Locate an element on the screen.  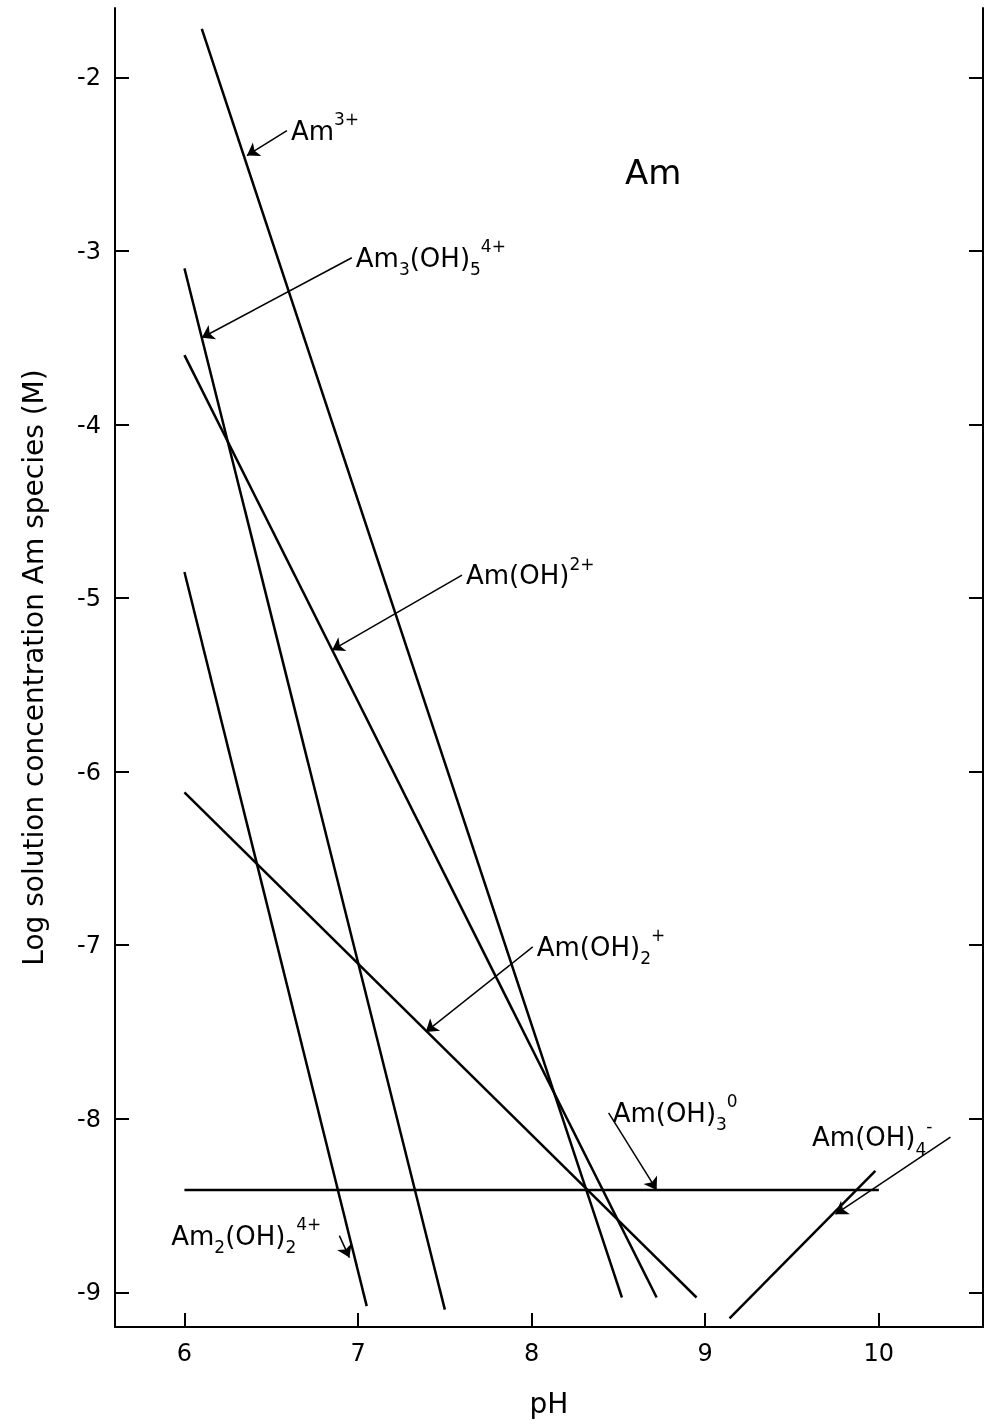
y-tick-label: -5 is located at coordinates (89, 598).